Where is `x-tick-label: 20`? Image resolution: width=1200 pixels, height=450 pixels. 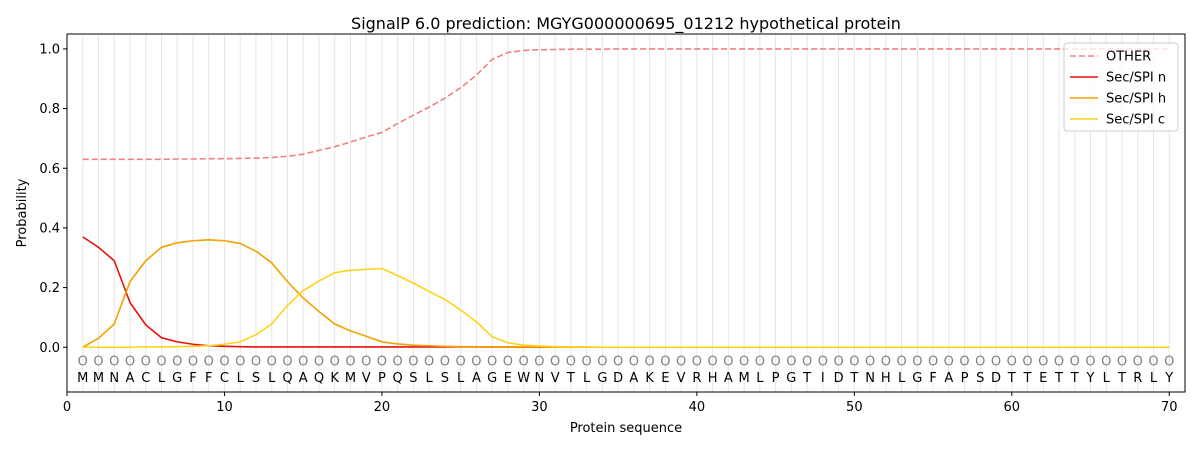 x-tick-label: 20 is located at coordinates (382, 407).